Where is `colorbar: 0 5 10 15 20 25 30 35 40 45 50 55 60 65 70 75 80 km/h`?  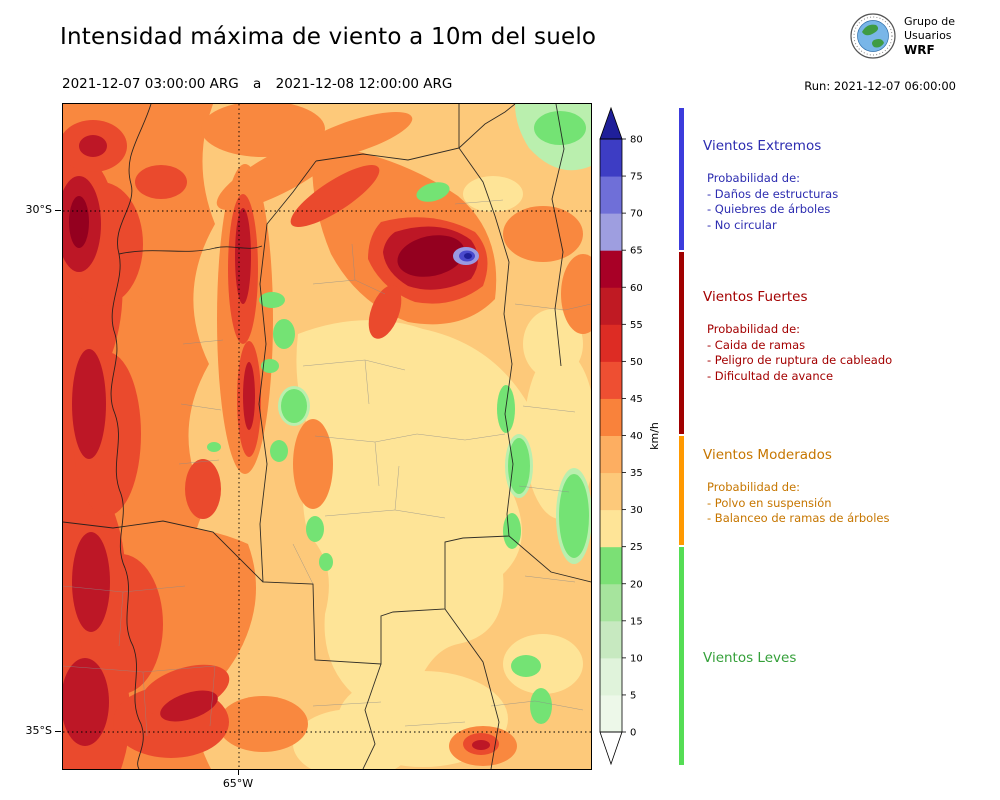 colorbar: 0 5 10 15 20 25 30 35 40 45 50 55 60 65 70 75 80 km/h is located at coordinates (630, 436).